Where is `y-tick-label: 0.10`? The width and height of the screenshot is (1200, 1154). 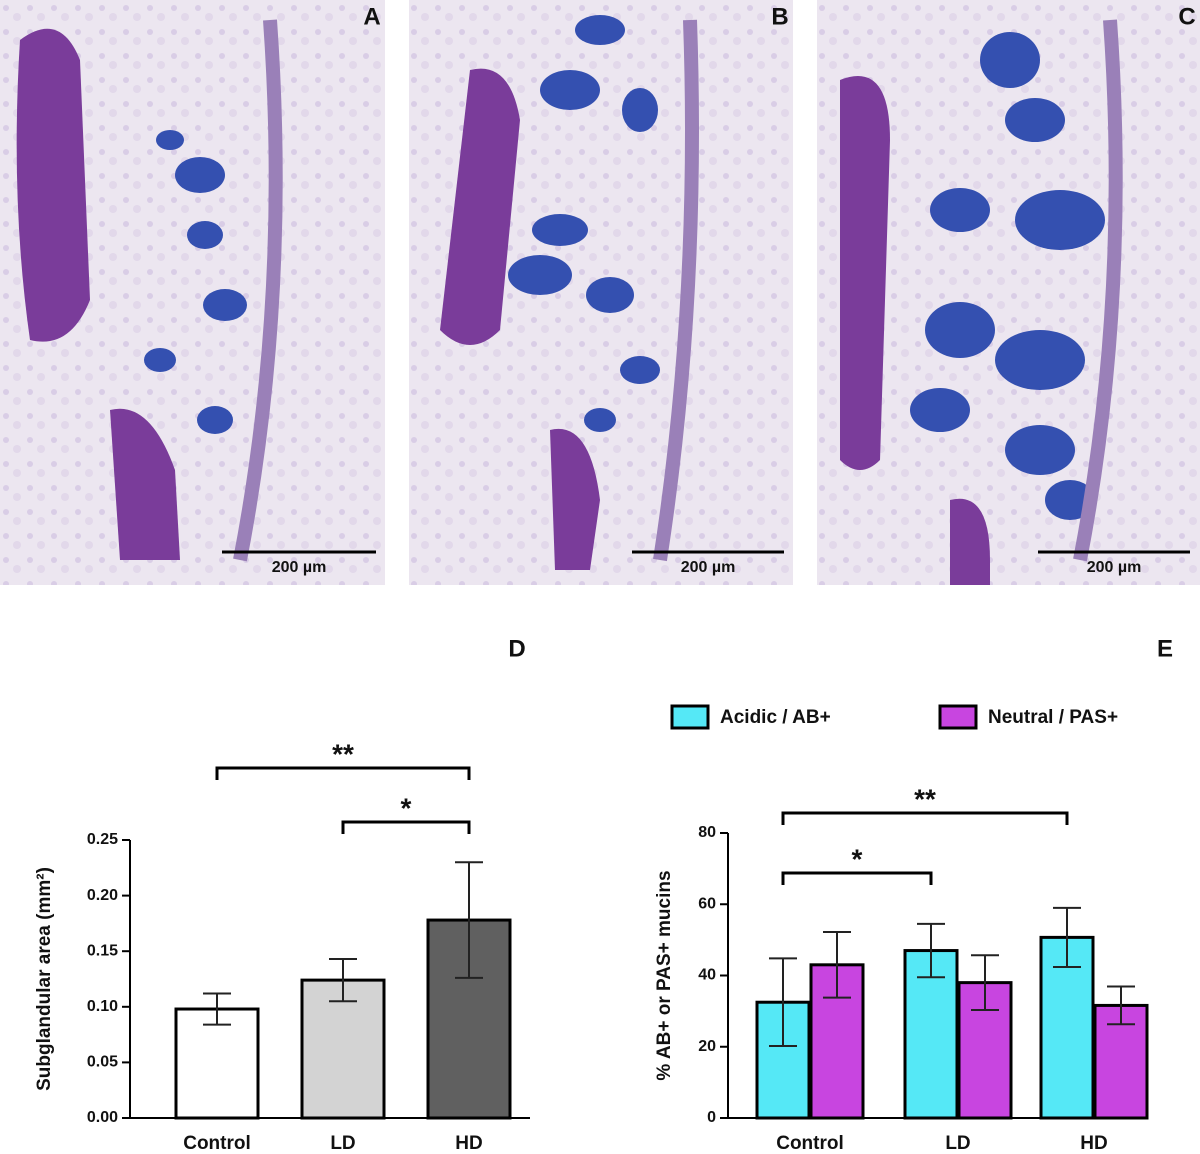 y-tick-label: 0.10 is located at coordinates (102, 1006).